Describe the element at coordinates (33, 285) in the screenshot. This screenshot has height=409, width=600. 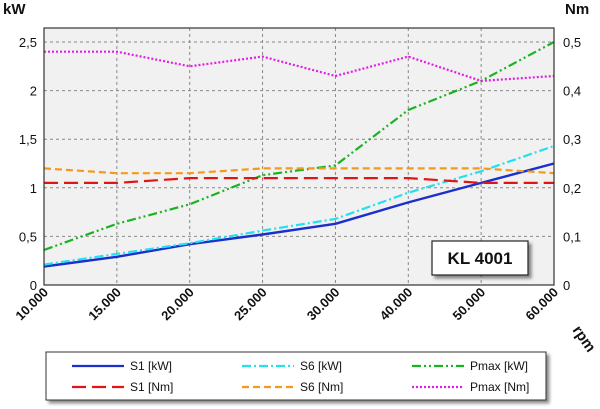
I see `y-left-tick-label: 0` at that location.